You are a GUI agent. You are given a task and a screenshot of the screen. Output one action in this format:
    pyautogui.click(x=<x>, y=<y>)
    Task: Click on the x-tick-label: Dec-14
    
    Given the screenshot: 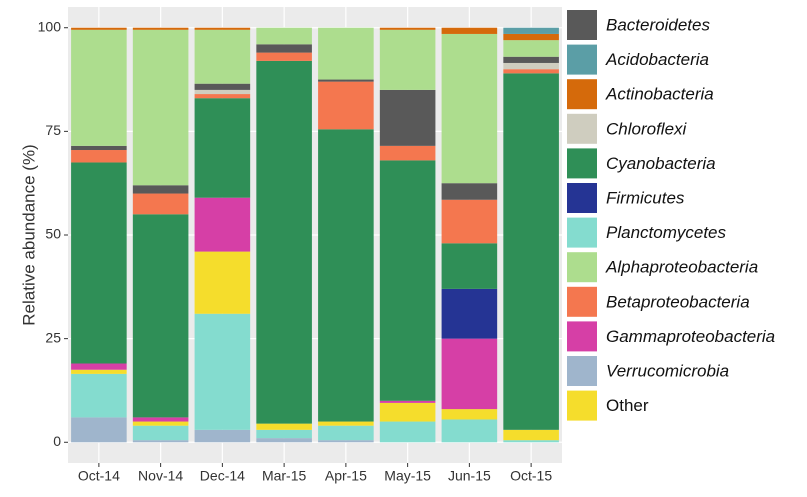 What is the action you would take?
    pyautogui.click(x=222, y=476)
    